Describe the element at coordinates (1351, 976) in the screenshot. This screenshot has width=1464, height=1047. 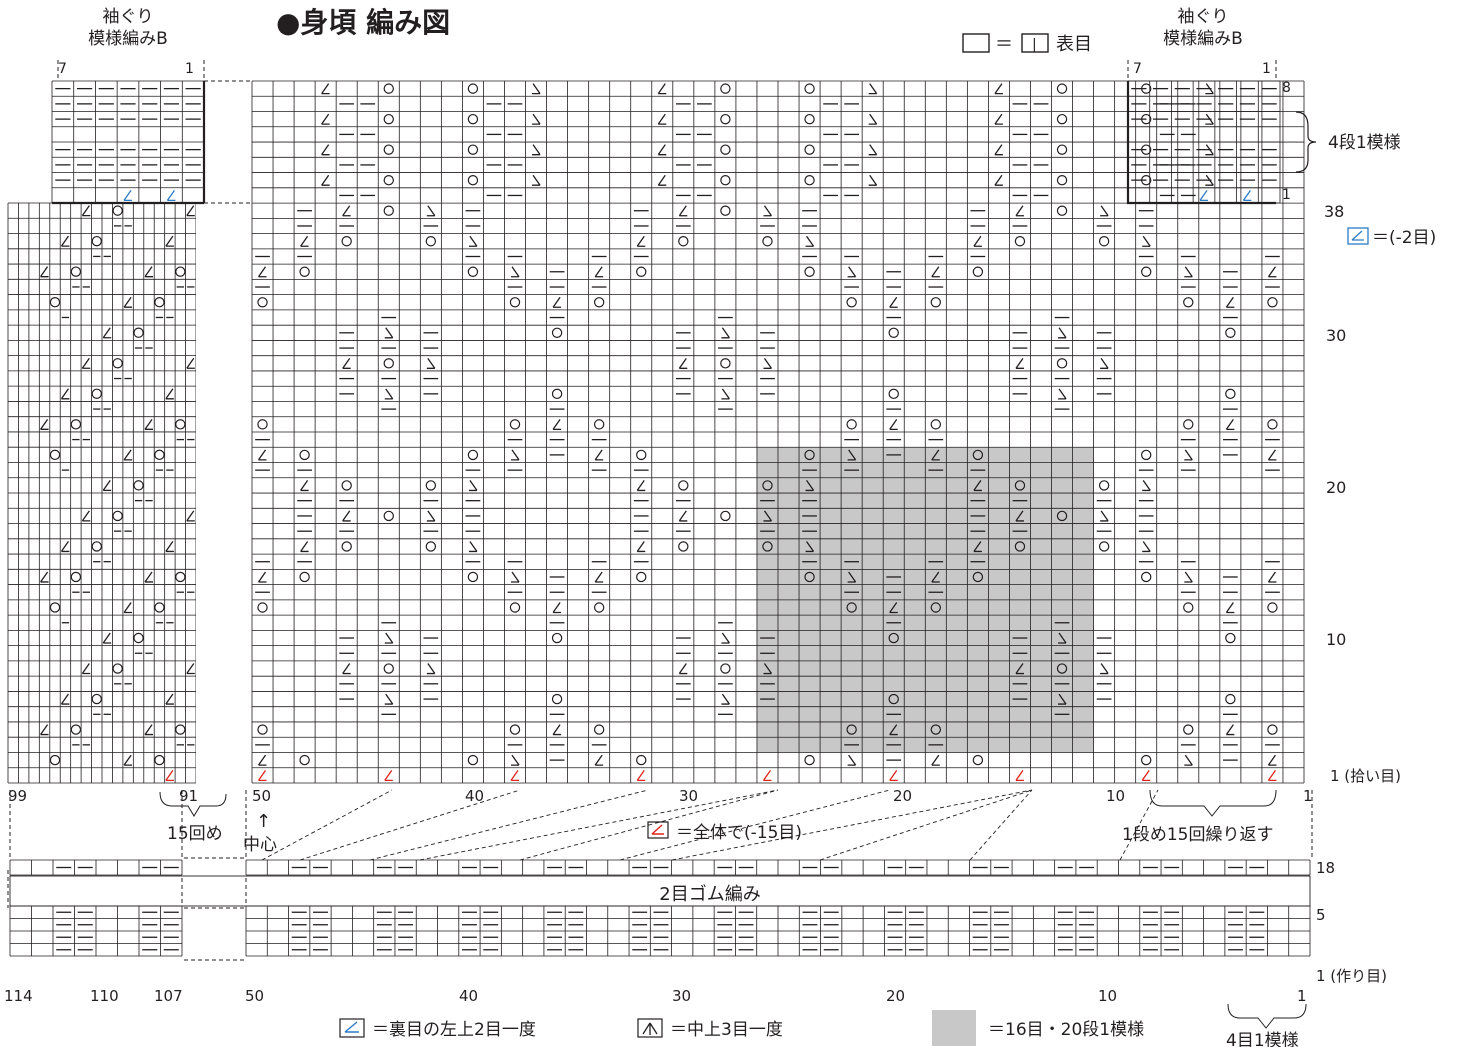
I see `rib-row-1-caston: 1 (作り目)` at that location.